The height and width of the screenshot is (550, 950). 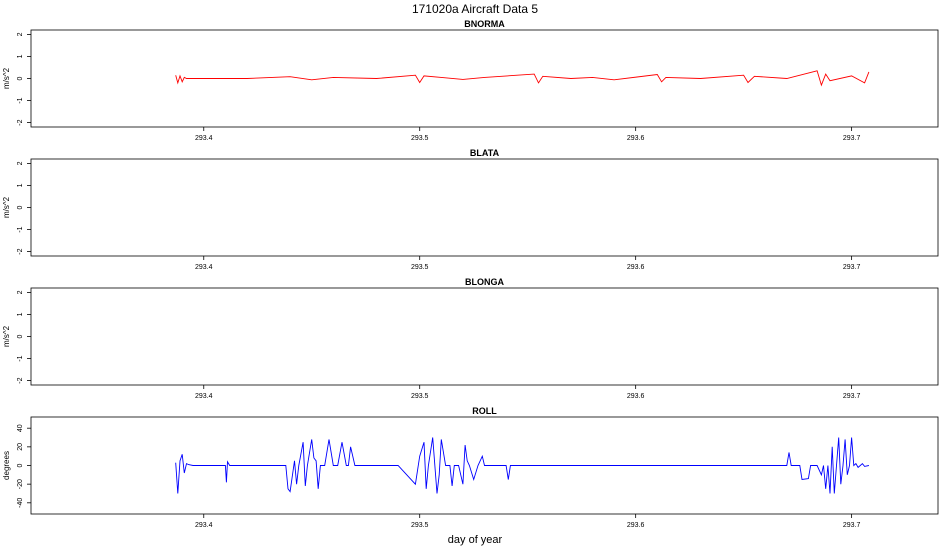 What do you see at coordinates (20, 503) in the screenshot?
I see `y-tick-label: -40` at bounding box center [20, 503].